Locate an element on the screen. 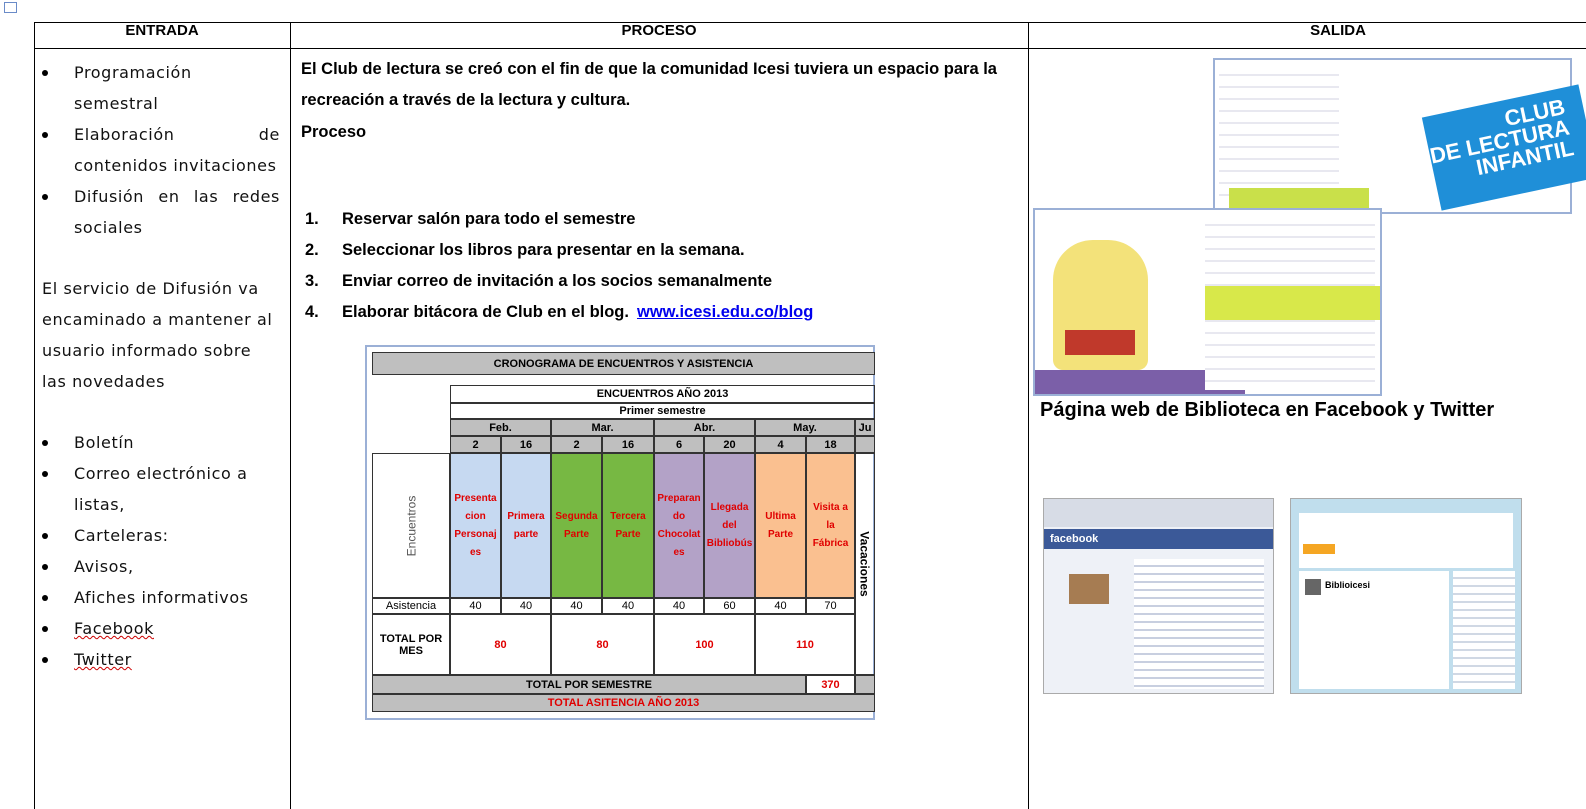 This screenshot has width=1586, height=809. day is located at coordinates (865, 444).